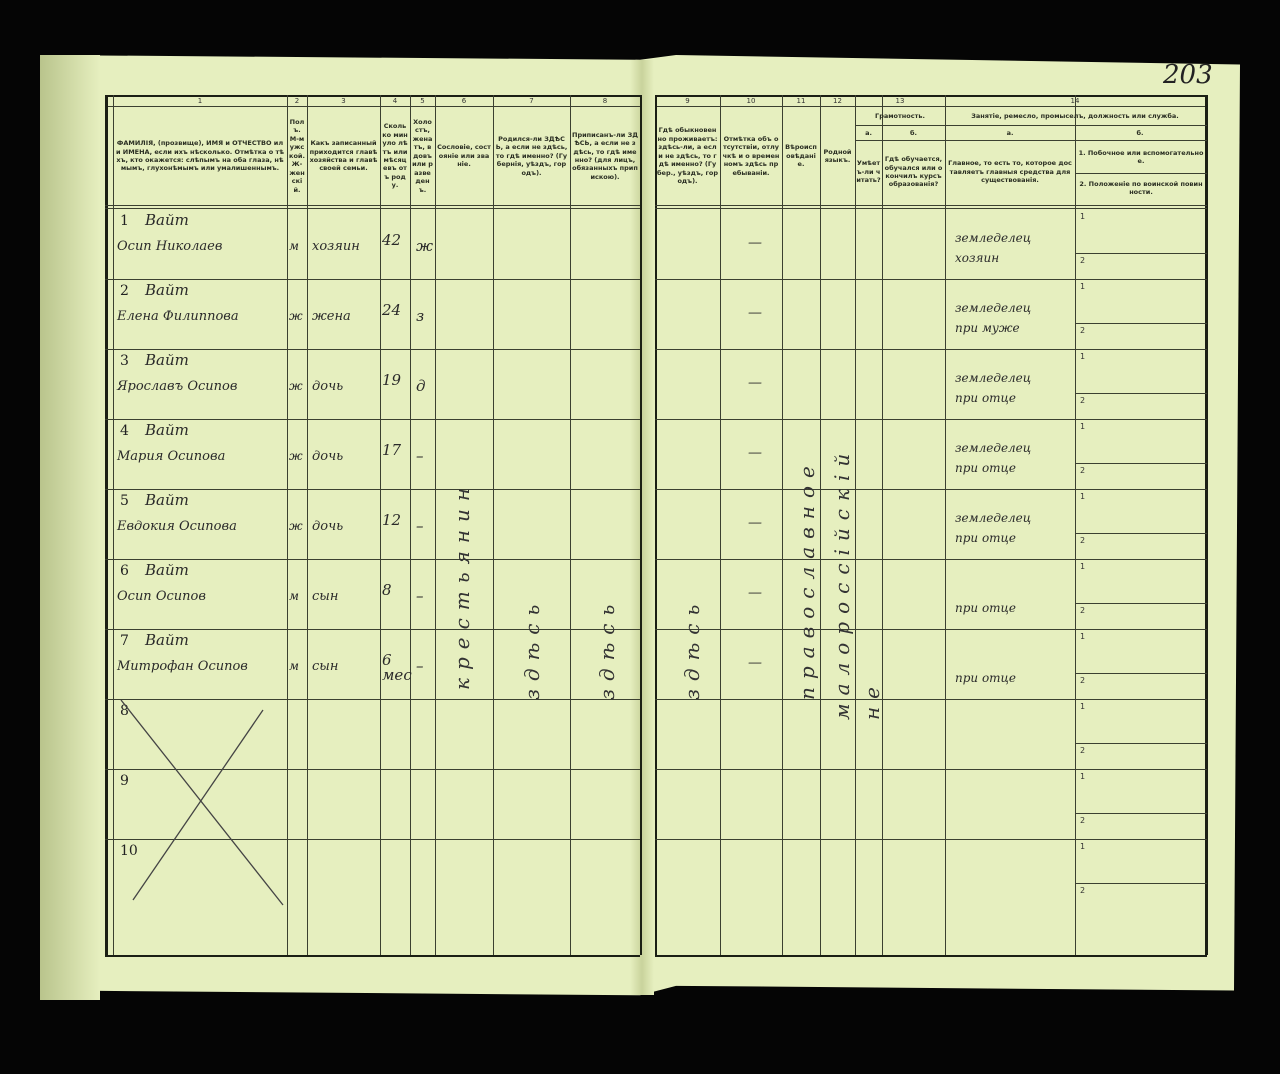  Describe the element at coordinates (977, 258) in the screenshot. I see `occupation-detail: хозяин` at that location.